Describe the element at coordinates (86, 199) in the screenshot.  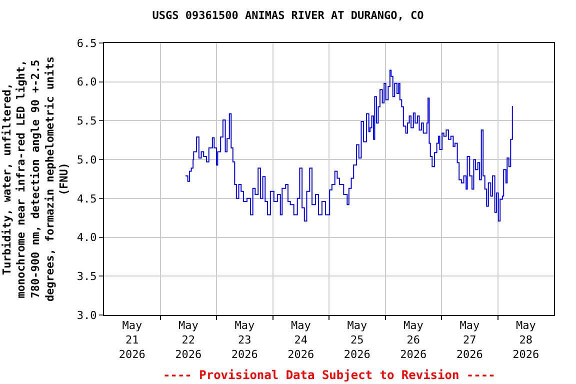
I see `y-tick-label: 4.5` at that location.